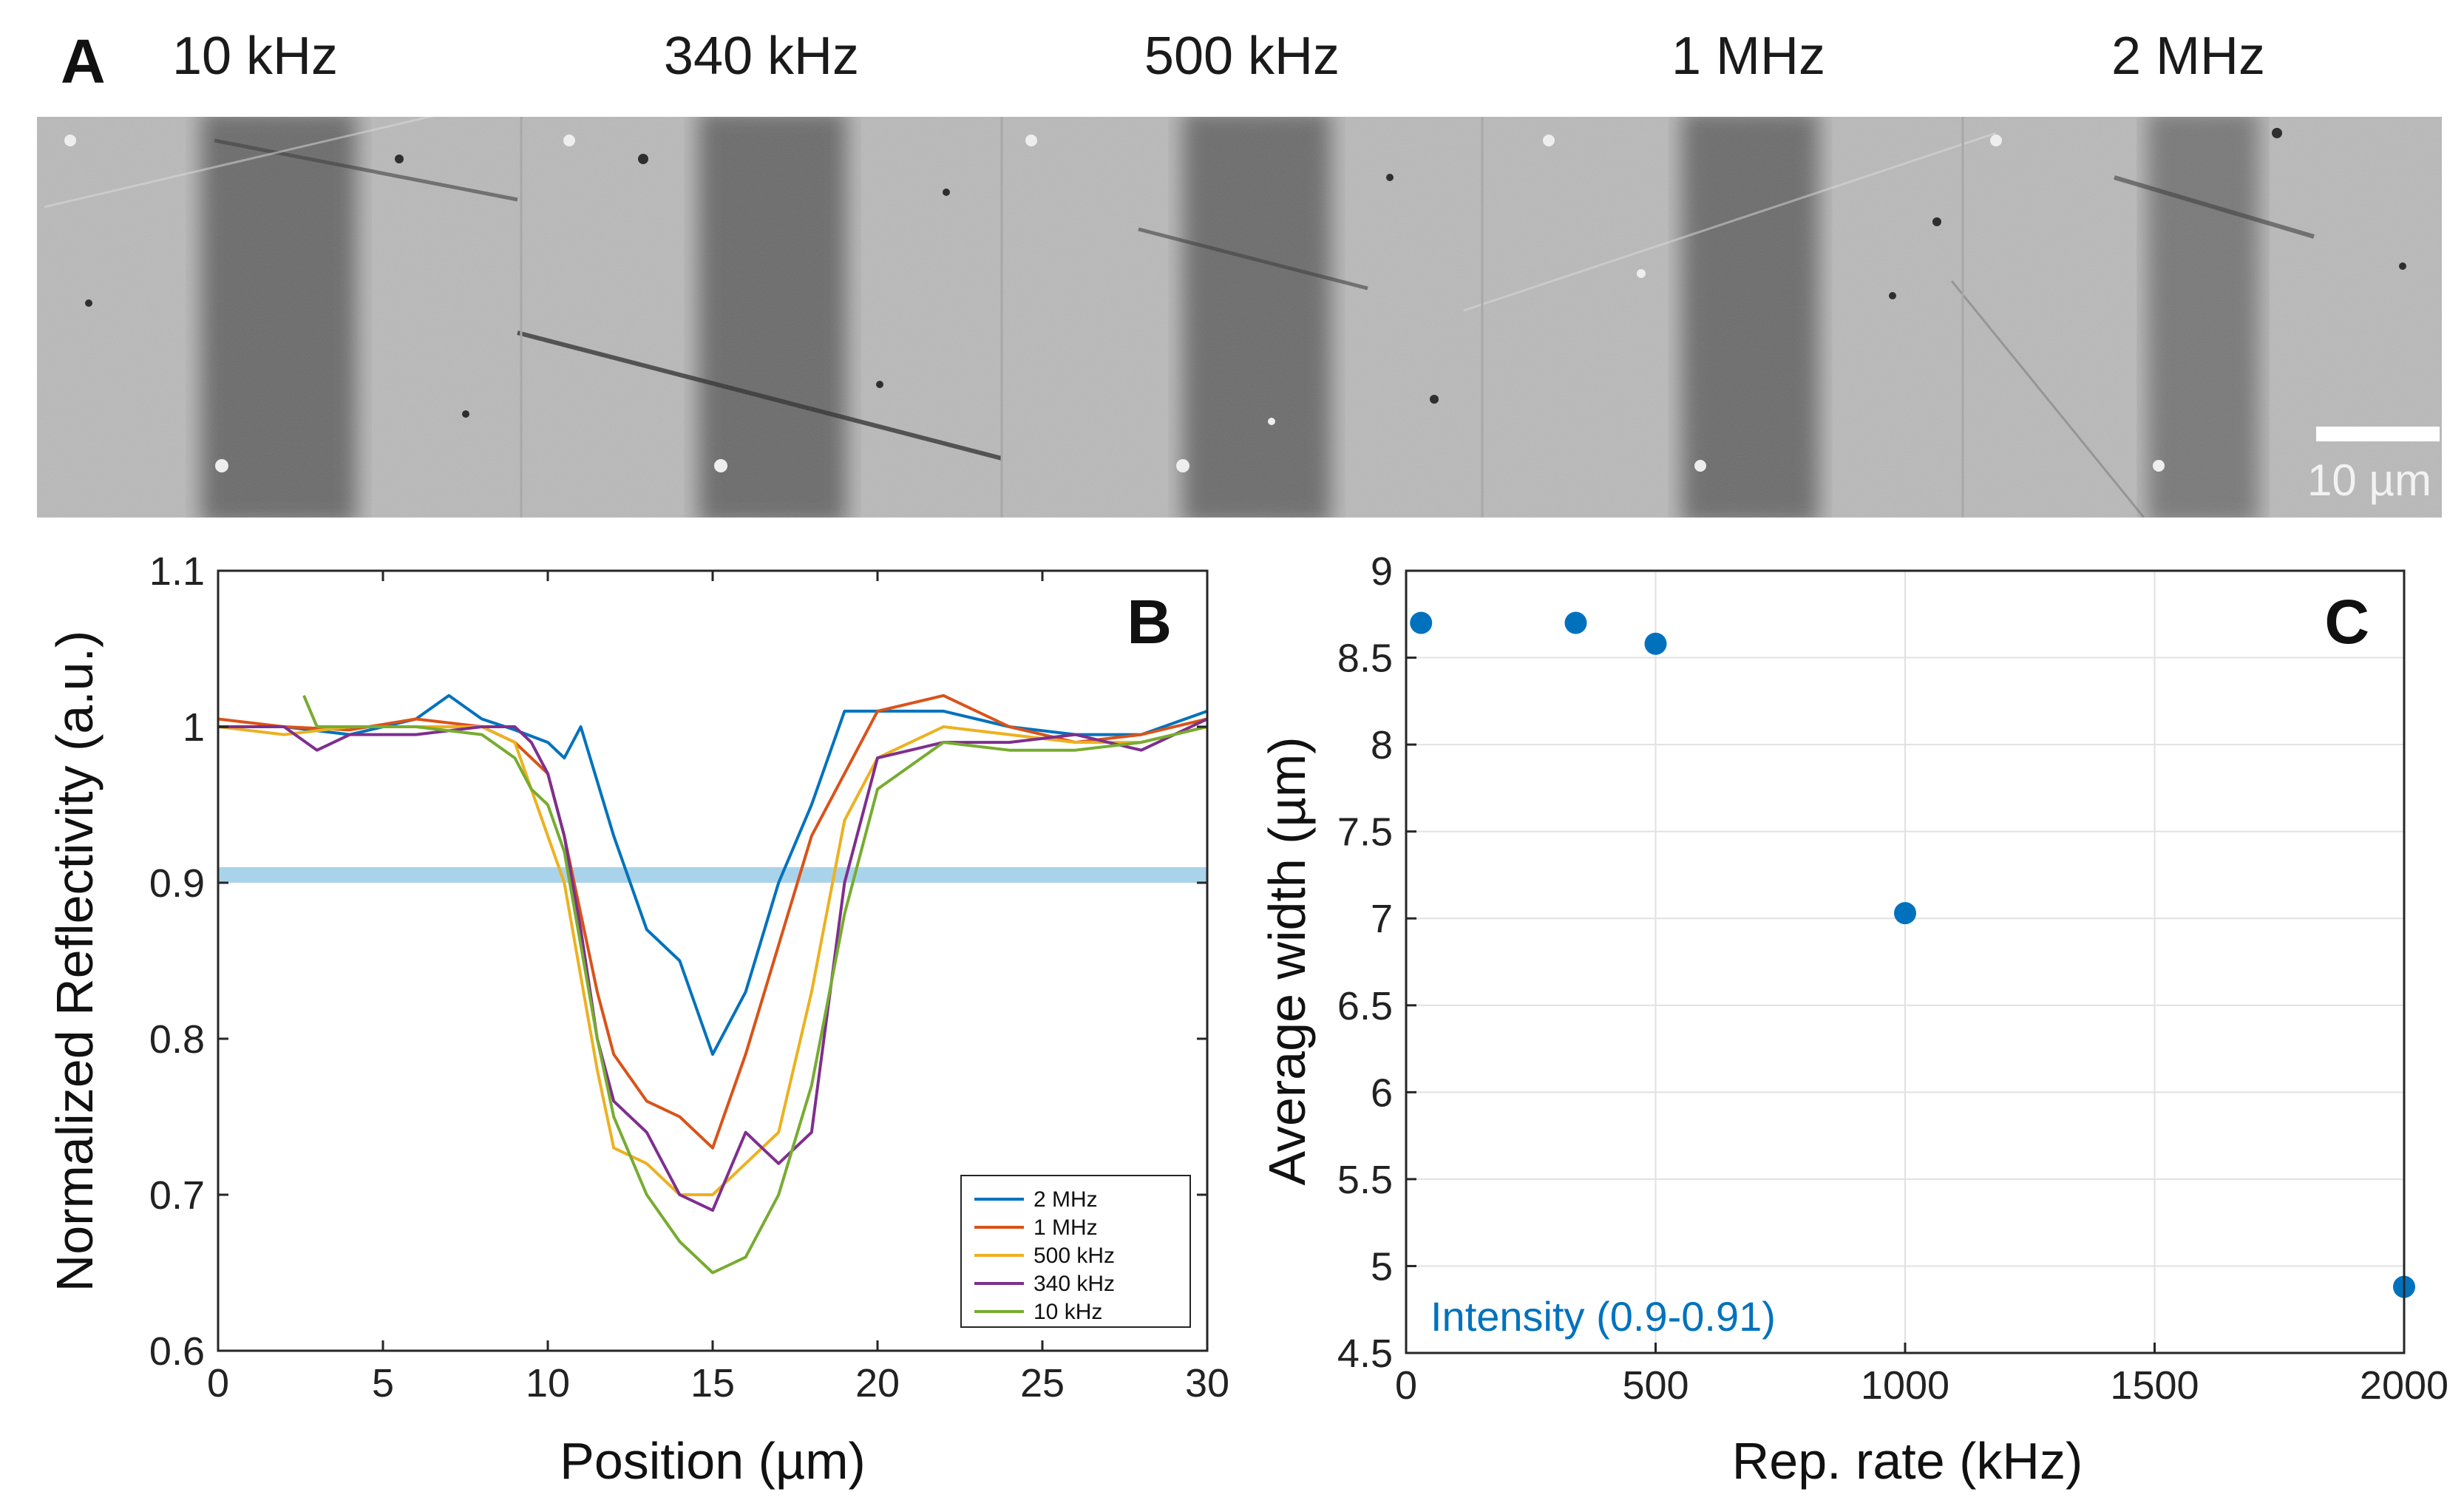 This screenshot has width=2464, height=1506. I want to click on x-tick-label-b: 20, so click(877, 1383).